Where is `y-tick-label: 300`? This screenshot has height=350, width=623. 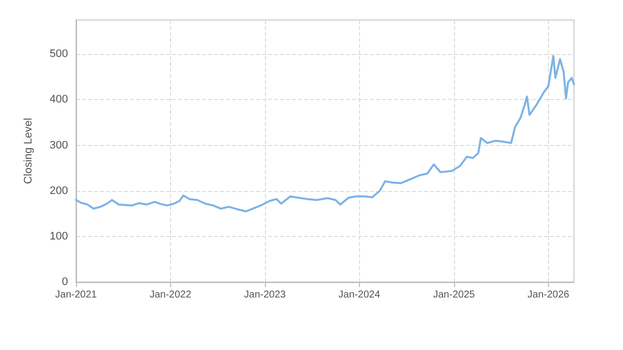
y-tick-label: 300 is located at coordinates (59, 145).